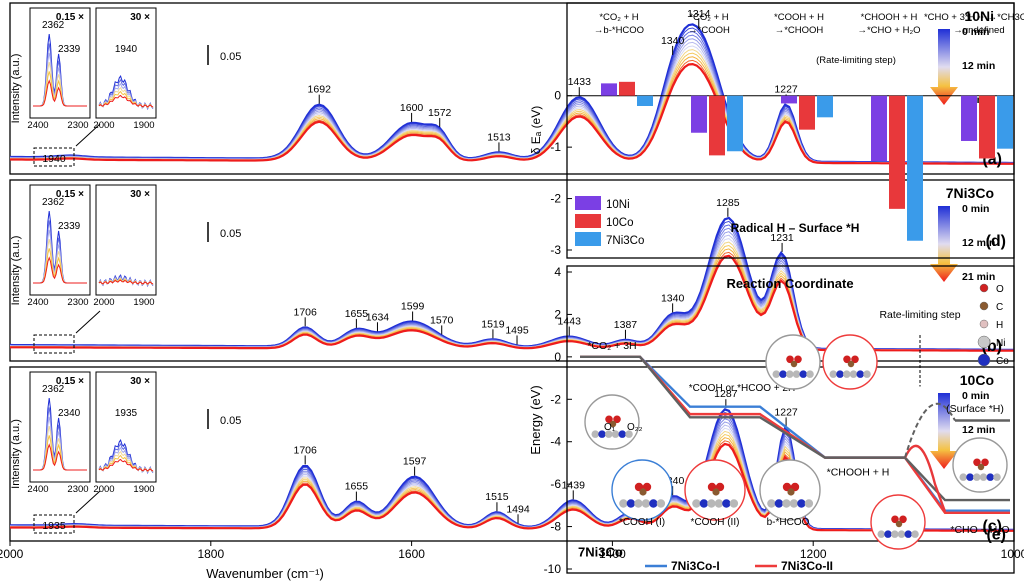 The image size is (1024, 584). What do you see at coordinates (728, 203) in the screenshot?
I see `peak-label: 1285` at bounding box center [728, 203].